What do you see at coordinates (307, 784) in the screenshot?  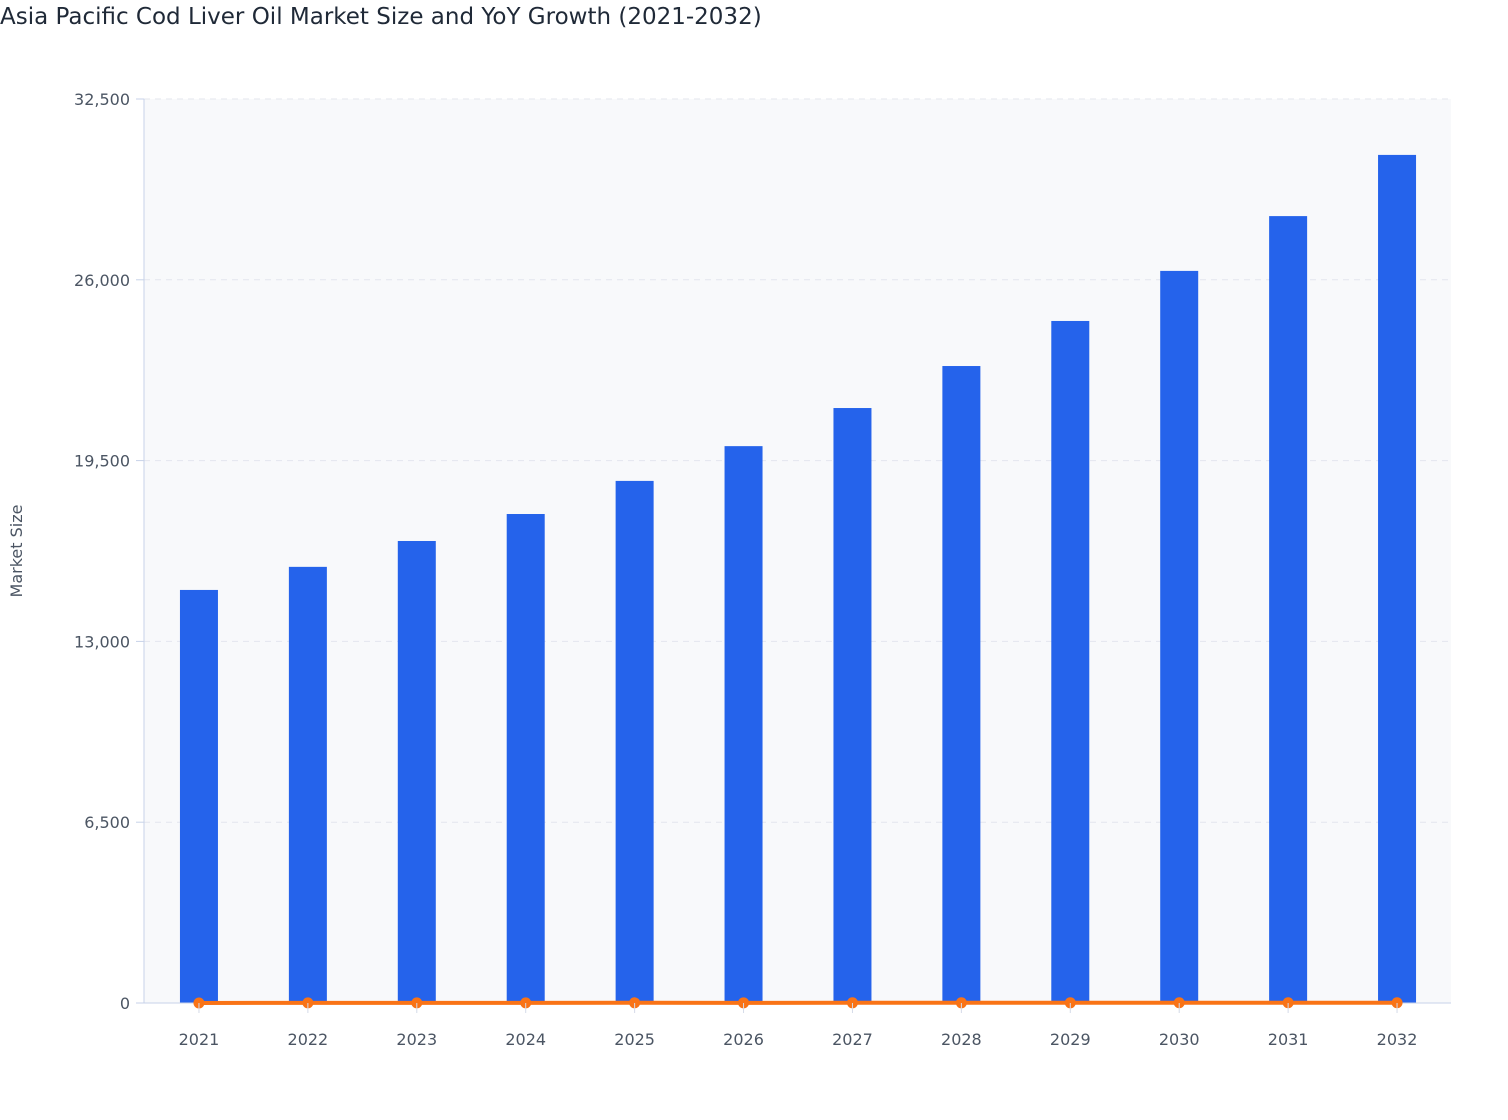 I see `bar-2022` at bounding box center [307, 784].